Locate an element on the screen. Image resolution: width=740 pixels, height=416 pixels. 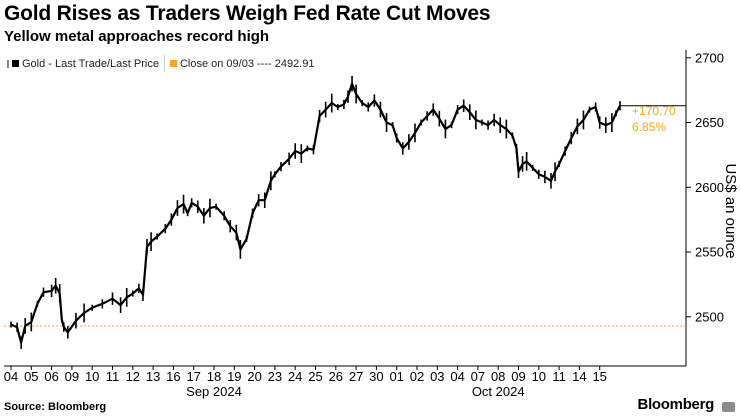
x-tick-label: 20 is located at coordinates (254, 376).